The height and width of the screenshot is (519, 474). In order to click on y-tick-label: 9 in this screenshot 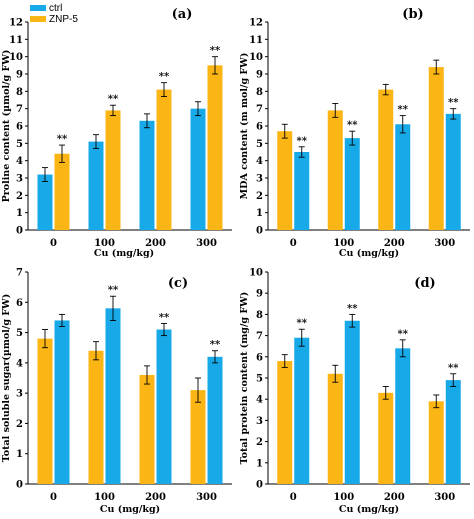, I will do `click(19, 75)`.